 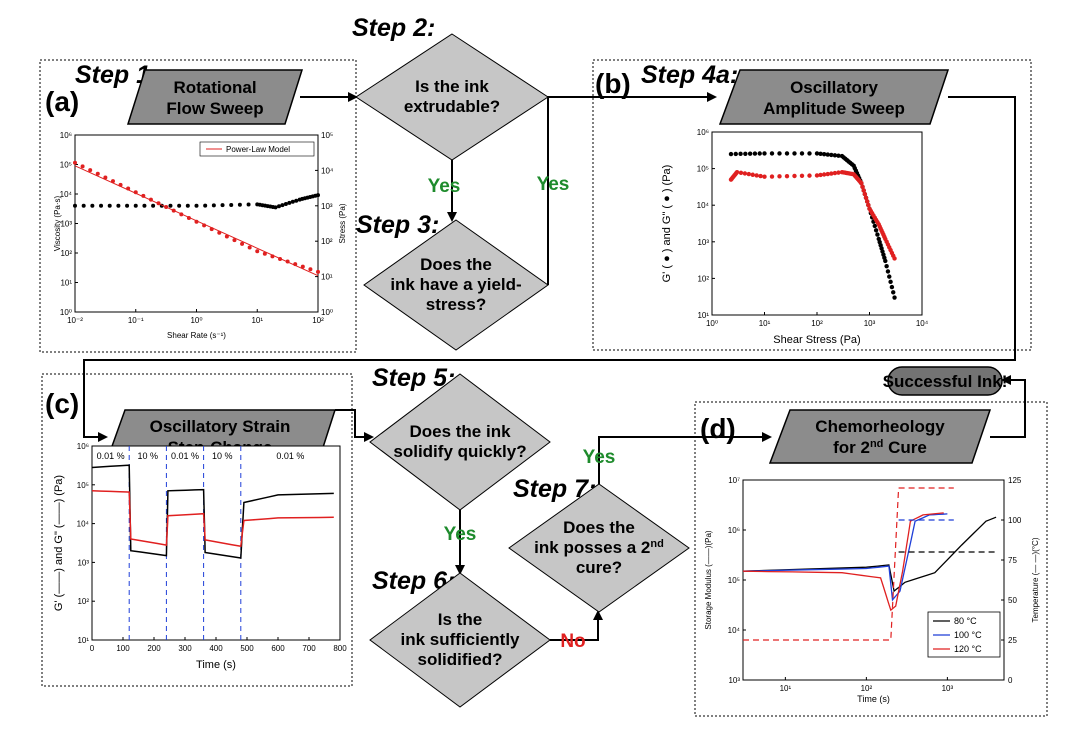 What do you see at coordinates (816, 340) in the screenshot?
I see `x-axis-label: Shear Stress (Pa)` at bounding box center [816, 340].